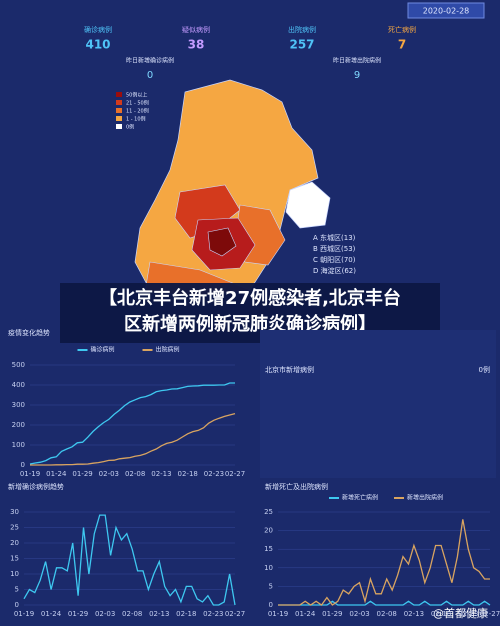  Describe the element at coordinates (150, 75) in the screenshot. I see `daily-value: 0` at that location.